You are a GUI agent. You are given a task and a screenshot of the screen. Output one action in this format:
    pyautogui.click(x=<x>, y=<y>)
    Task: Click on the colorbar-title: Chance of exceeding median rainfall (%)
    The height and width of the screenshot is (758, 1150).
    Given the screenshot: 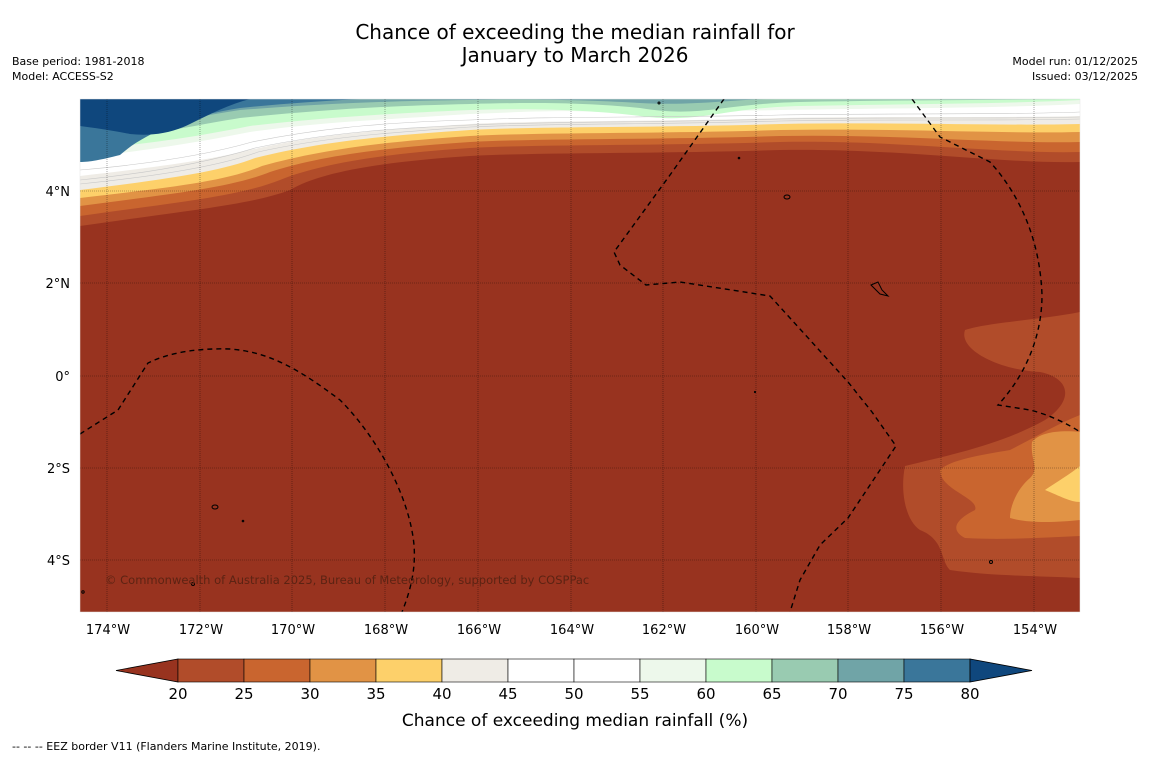 What is the action you would take?
    pyautogui.click(x=575, y=721)
    